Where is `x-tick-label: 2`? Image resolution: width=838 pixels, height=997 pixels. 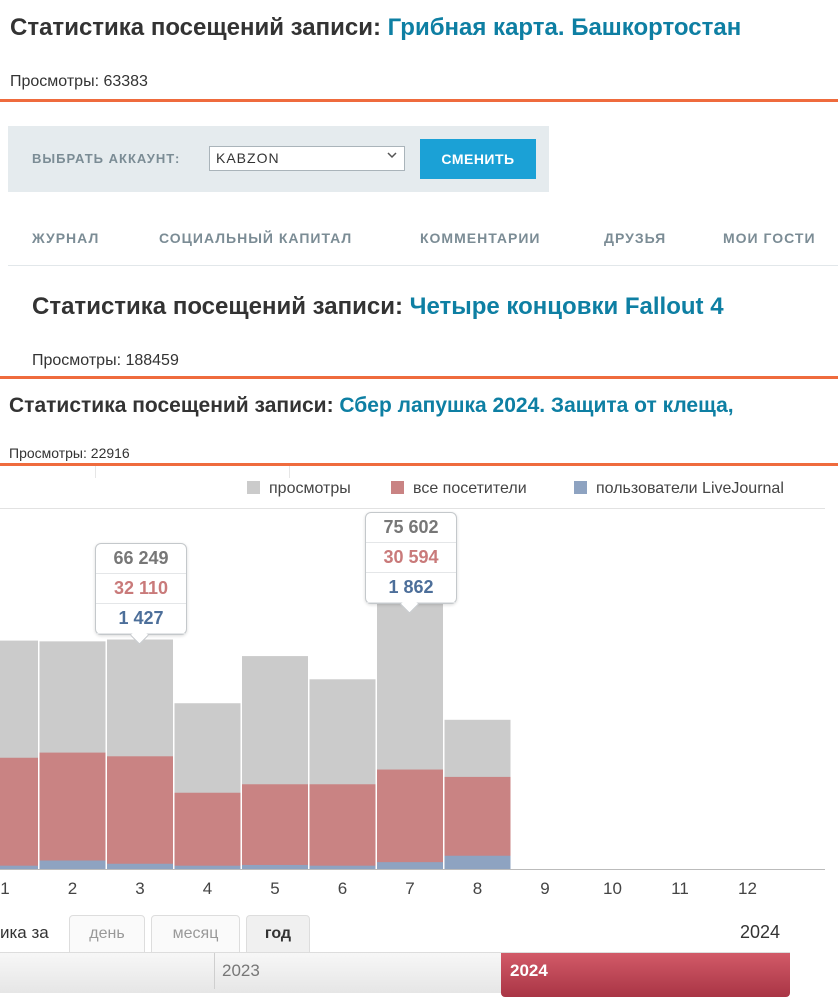
x-tick-label: 2 is located at coordinates (72, 888).